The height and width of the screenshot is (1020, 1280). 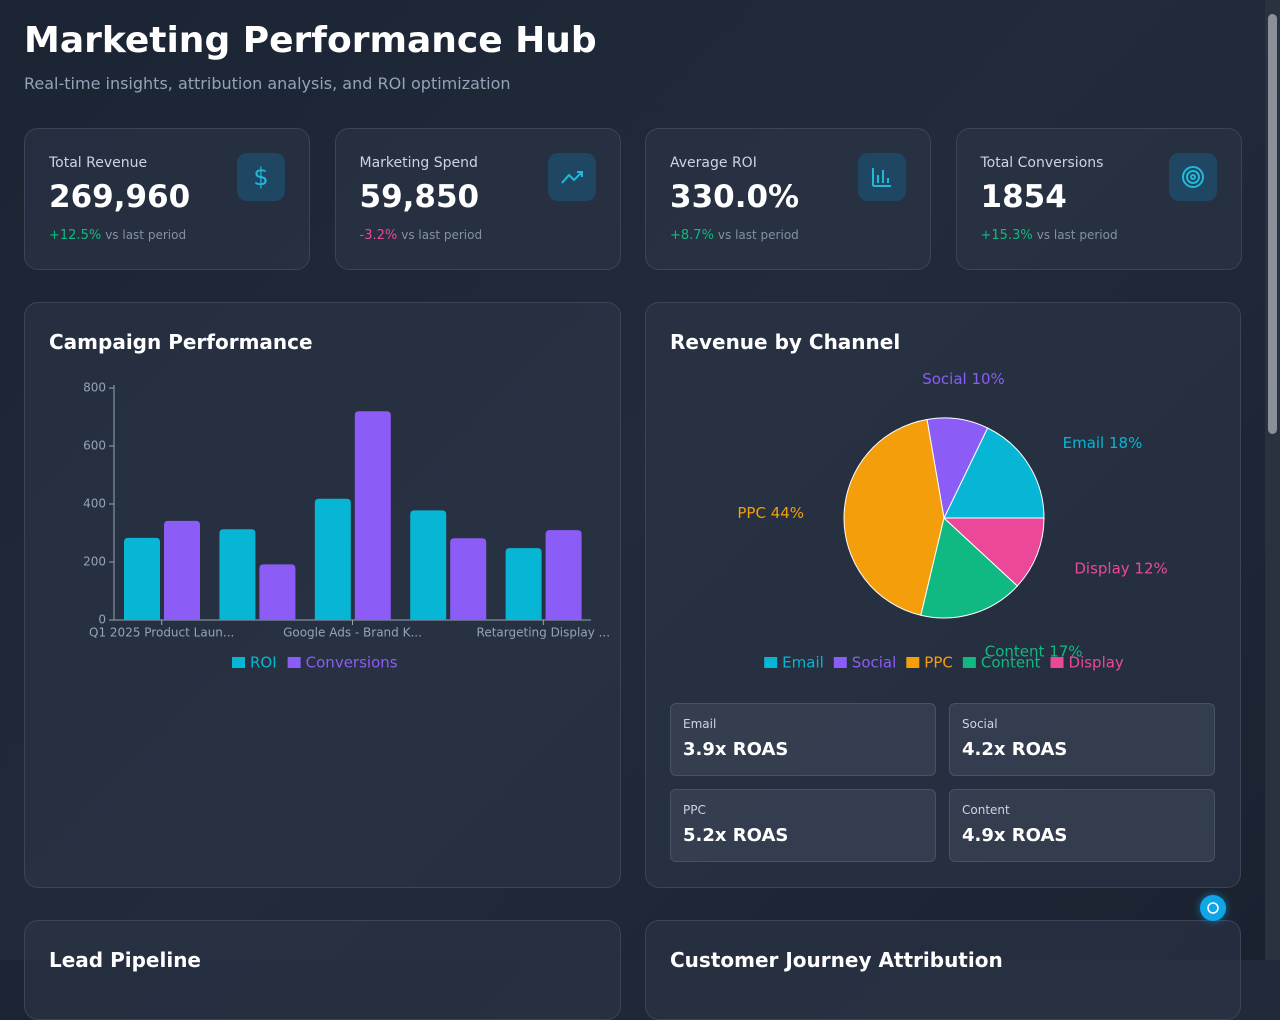 I want to click on kpi-change-row: +8.7% vs last period, so click(x=734, y=235).